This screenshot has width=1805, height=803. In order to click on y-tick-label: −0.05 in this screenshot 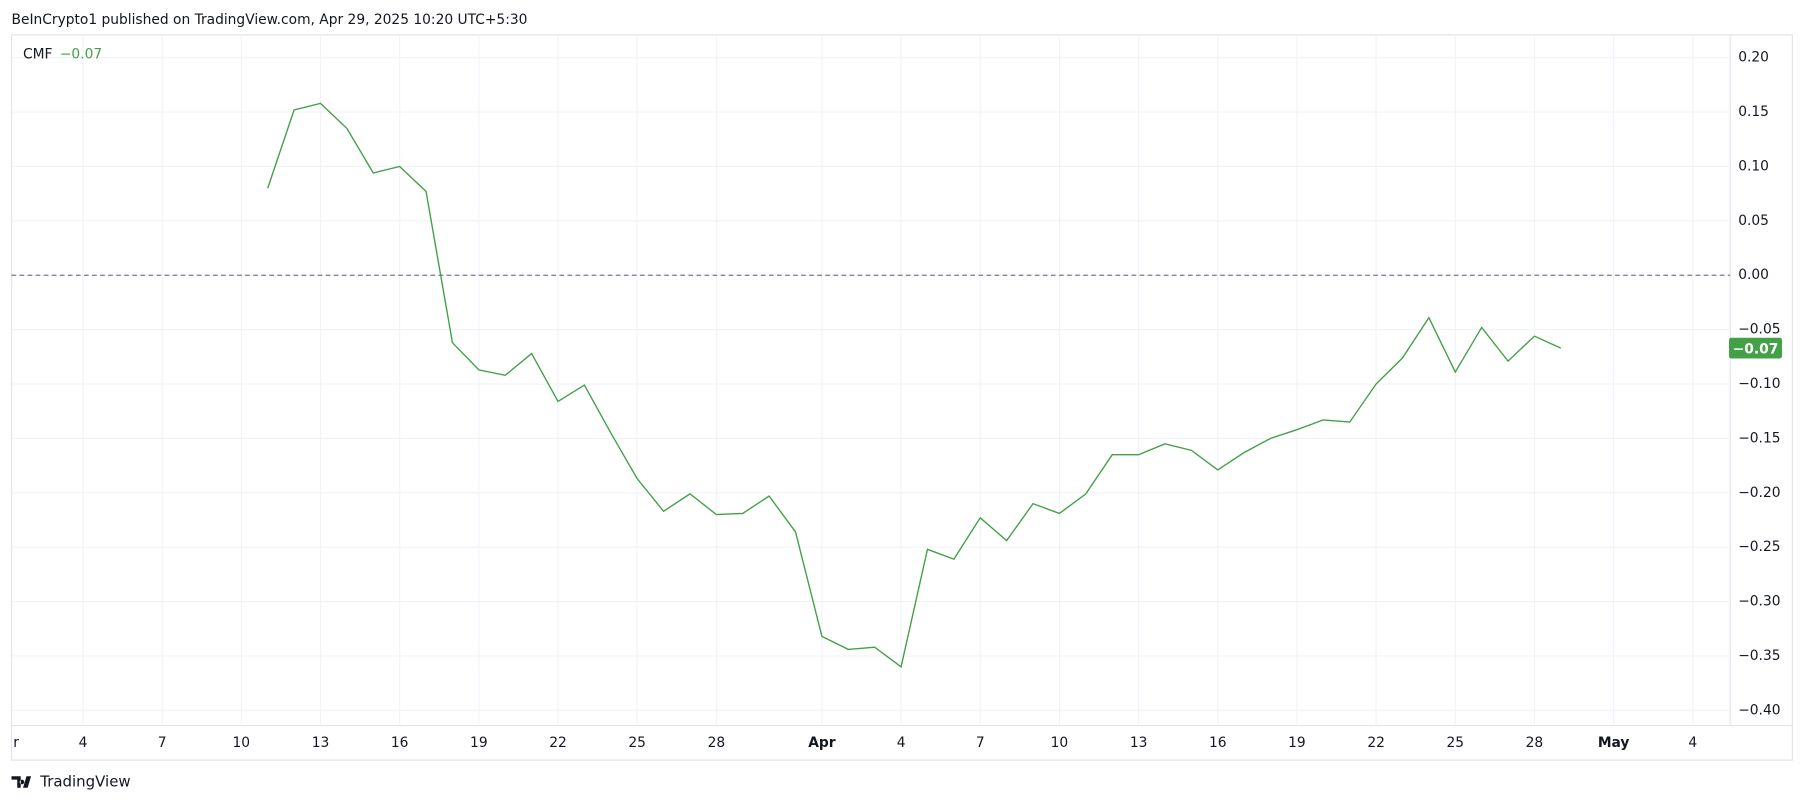, I will do `click(1759, 330)`.